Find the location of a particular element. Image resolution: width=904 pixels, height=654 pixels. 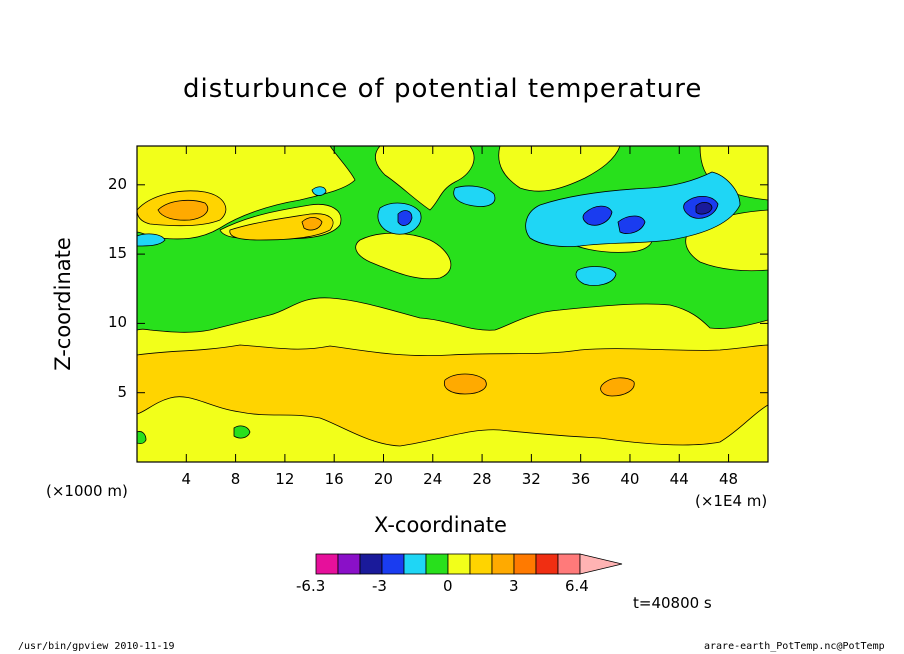

x-axis-label: X-coordinate is located at coordinates (440, 525).